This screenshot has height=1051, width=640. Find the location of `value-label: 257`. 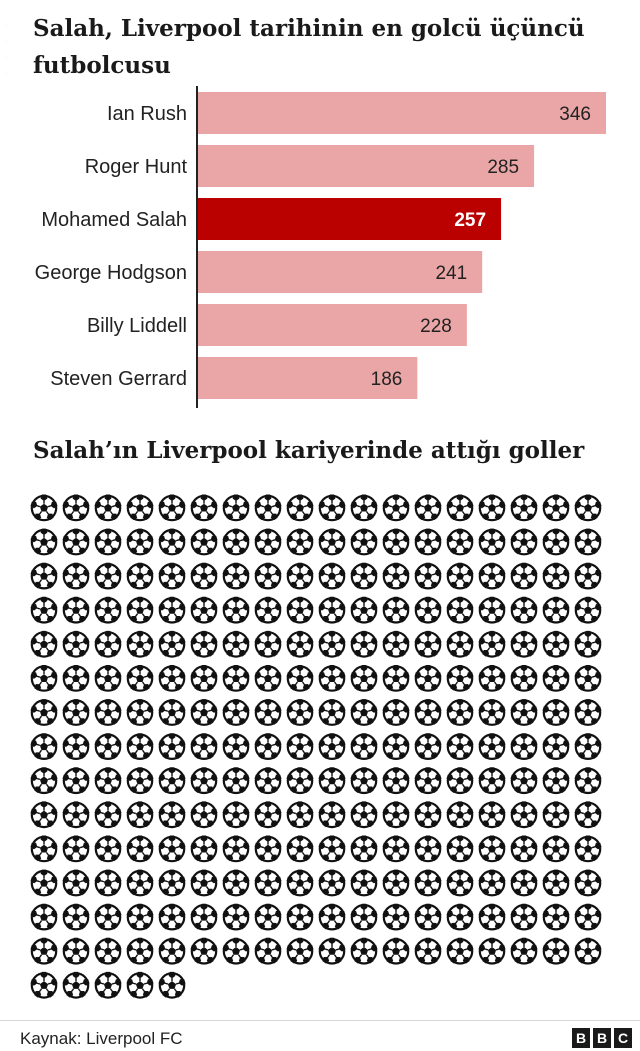

value-label: 257 is located at coordinates (470, 220).